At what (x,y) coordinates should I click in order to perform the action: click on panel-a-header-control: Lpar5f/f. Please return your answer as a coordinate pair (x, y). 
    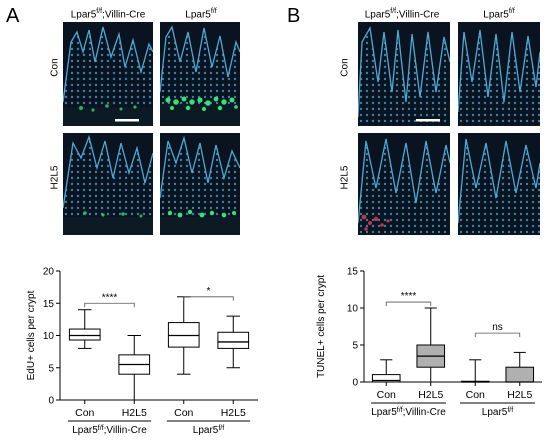
    Looking at the image, I should click on (201, 14).